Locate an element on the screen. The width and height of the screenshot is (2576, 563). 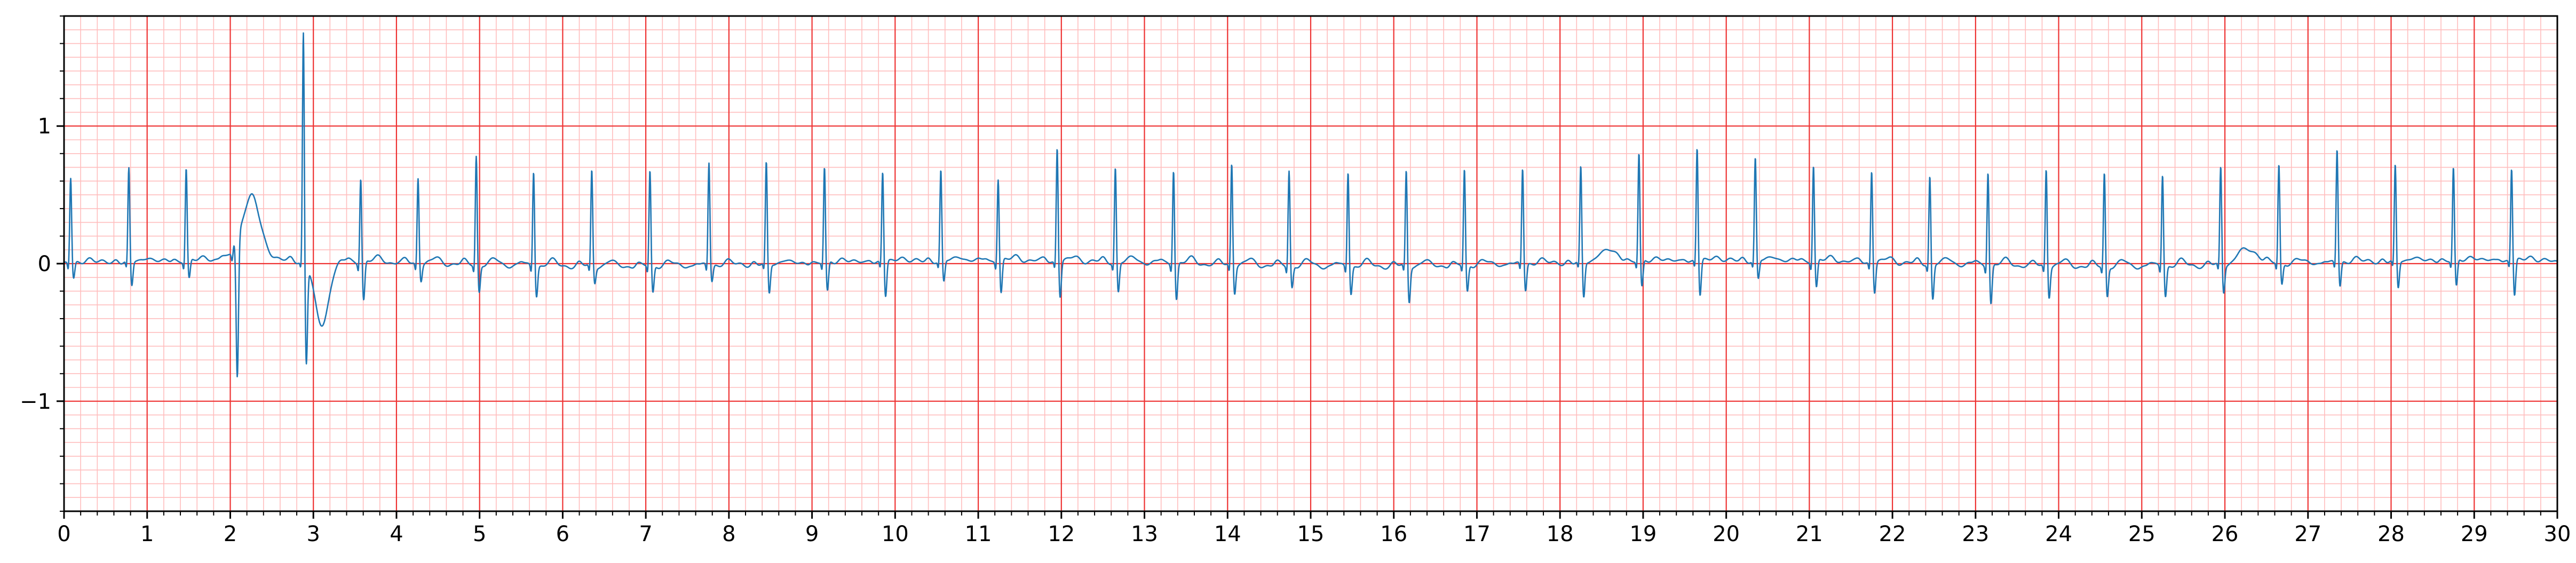
x-tick-label: 1 is located at coordinates (147, 534).